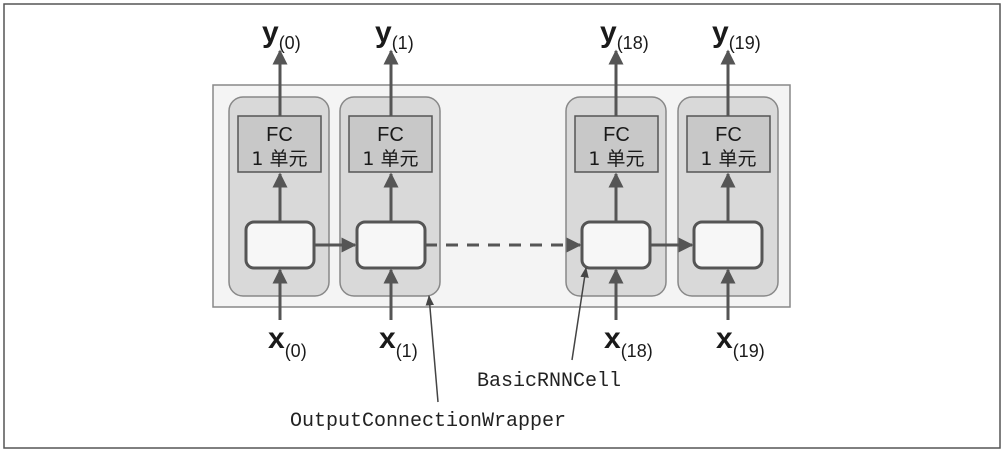 The height and width of the screenshot is (453, 1006). I want to click on fc-title-19: FC, so click(728, 135).